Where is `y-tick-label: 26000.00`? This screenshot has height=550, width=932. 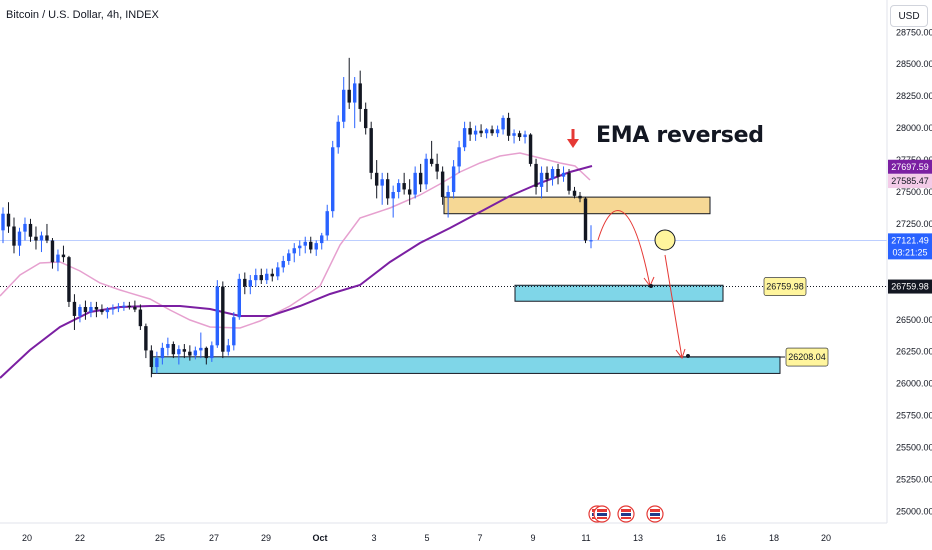 y-tick-label: 26000.00 is located at coordinates (914, 384).